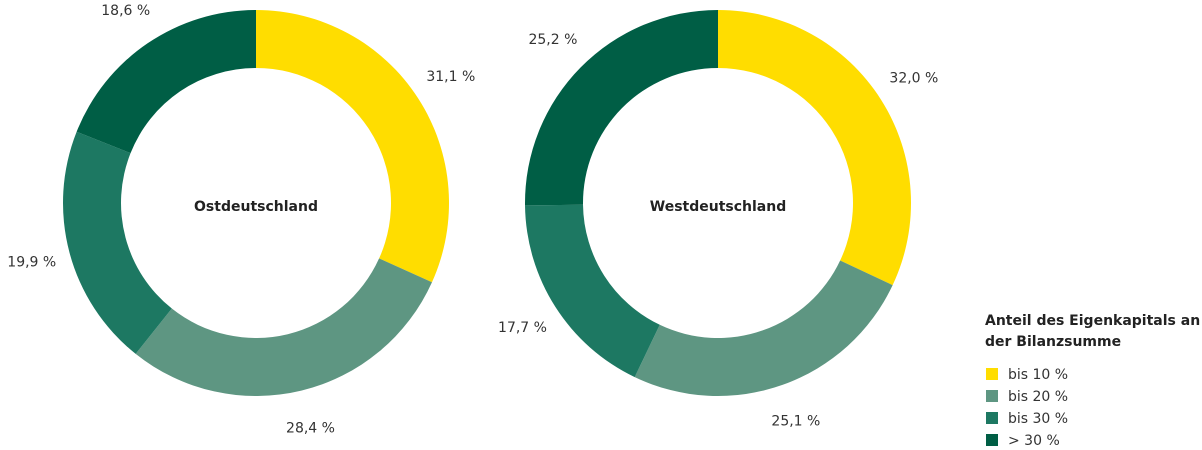  What do you see at coordinates (795, 422) in the screenshot?
I see `value-label: 25,1 %` at bounding box center [795, 422].